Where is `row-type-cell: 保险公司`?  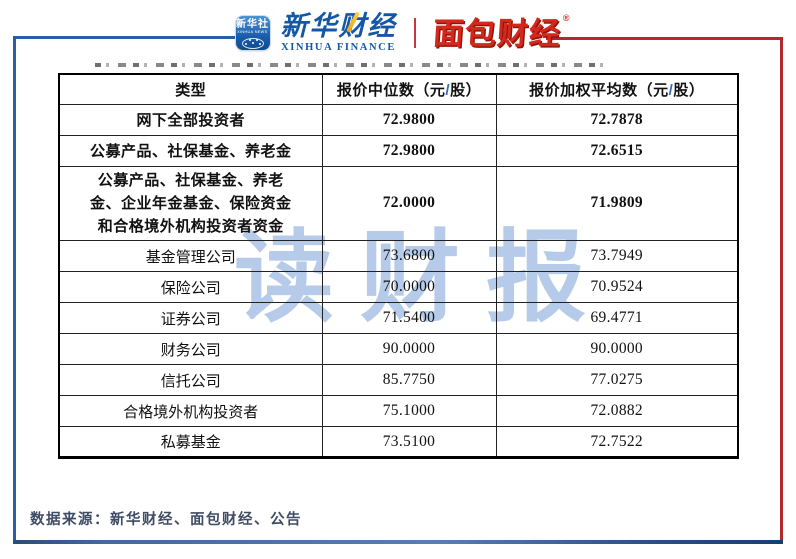
row-type-cell: 保险公司 is located at coordinates (190, 287).